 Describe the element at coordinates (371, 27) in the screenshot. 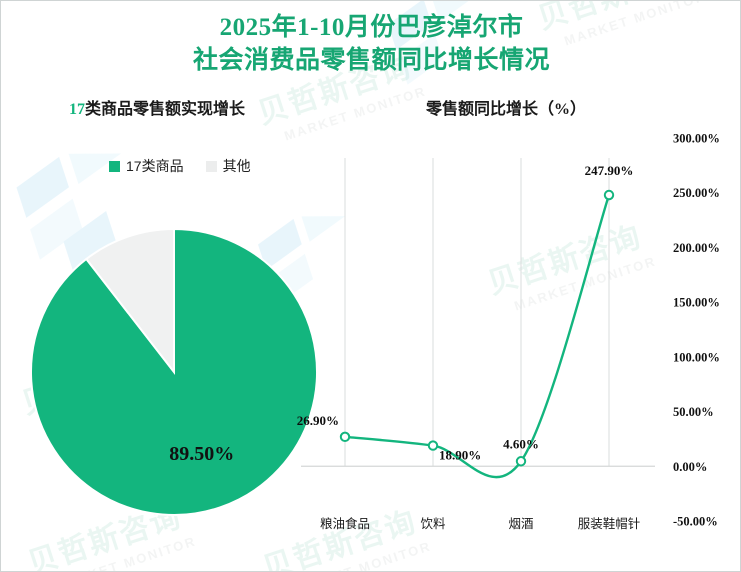

I see `title-line-1: 2025年1-10月份巴彦淖尔市` at that location.